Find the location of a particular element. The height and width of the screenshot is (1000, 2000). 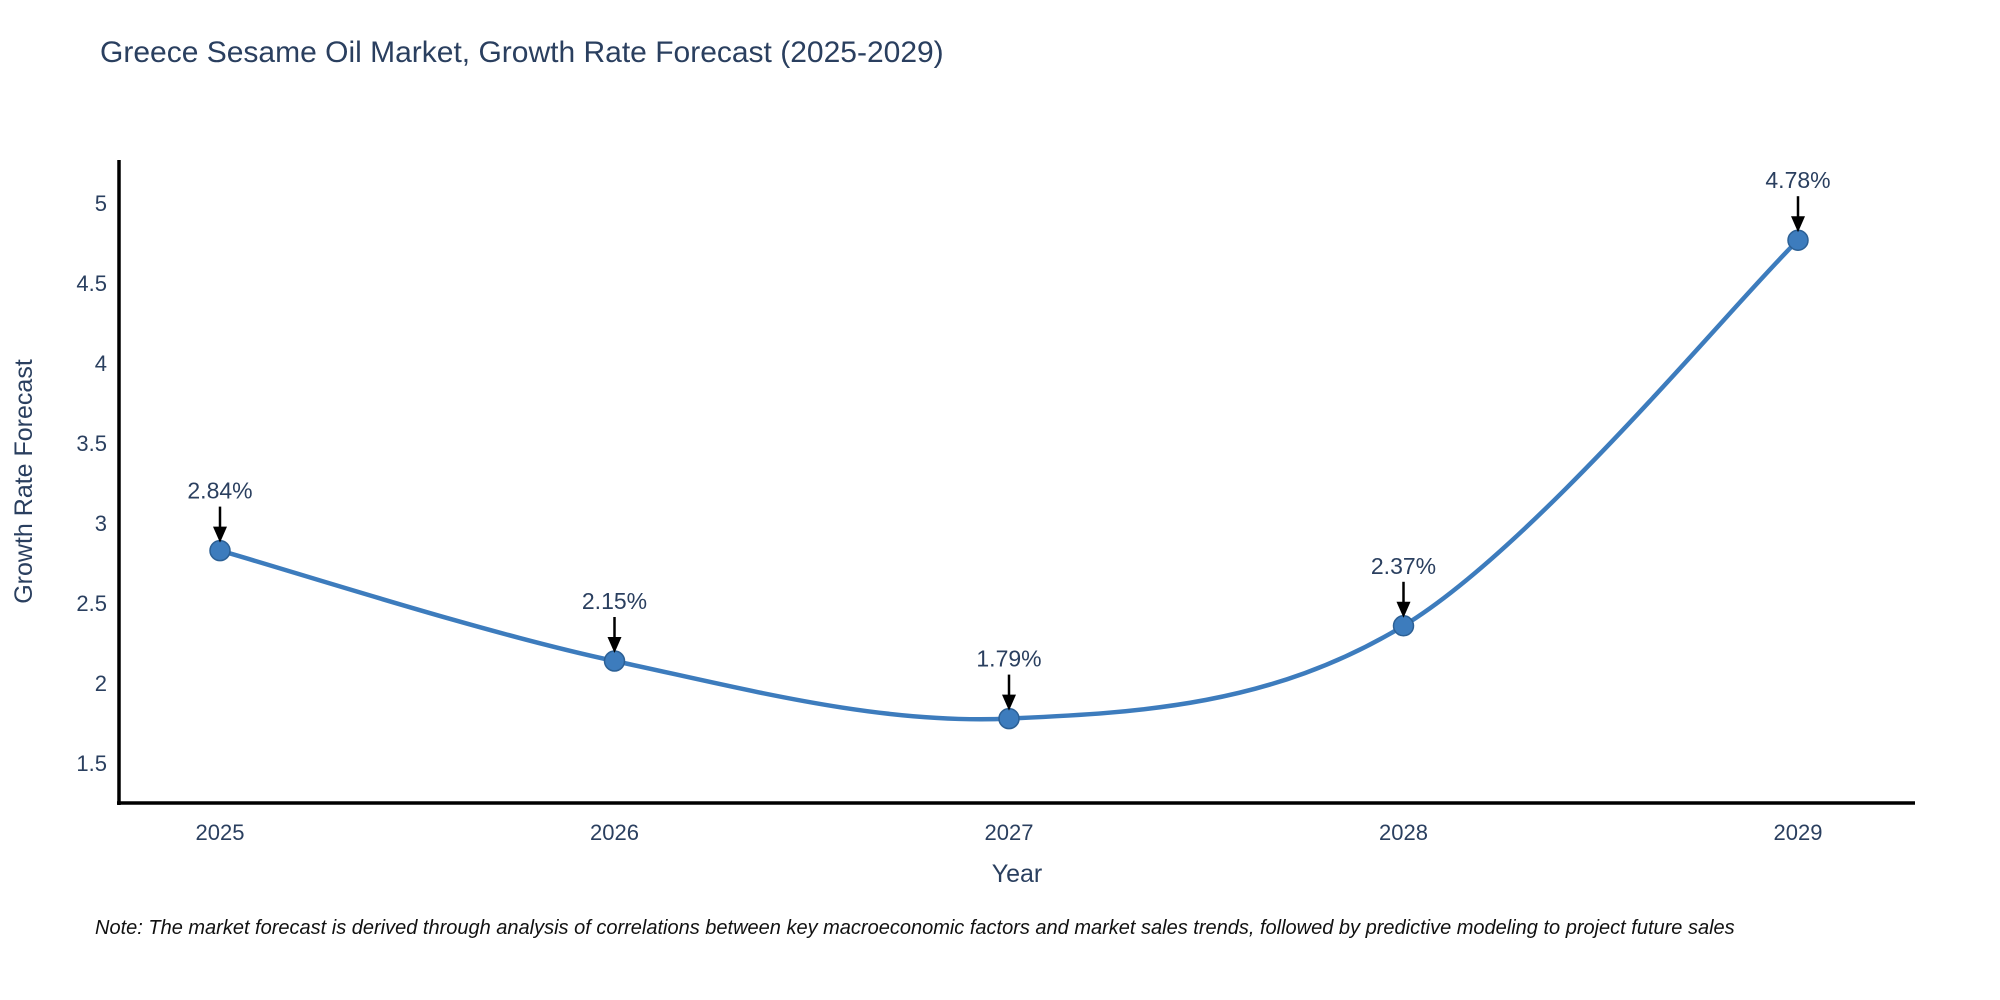

point-annotation-label: 4.78% is located at coordinates (1797, 180).